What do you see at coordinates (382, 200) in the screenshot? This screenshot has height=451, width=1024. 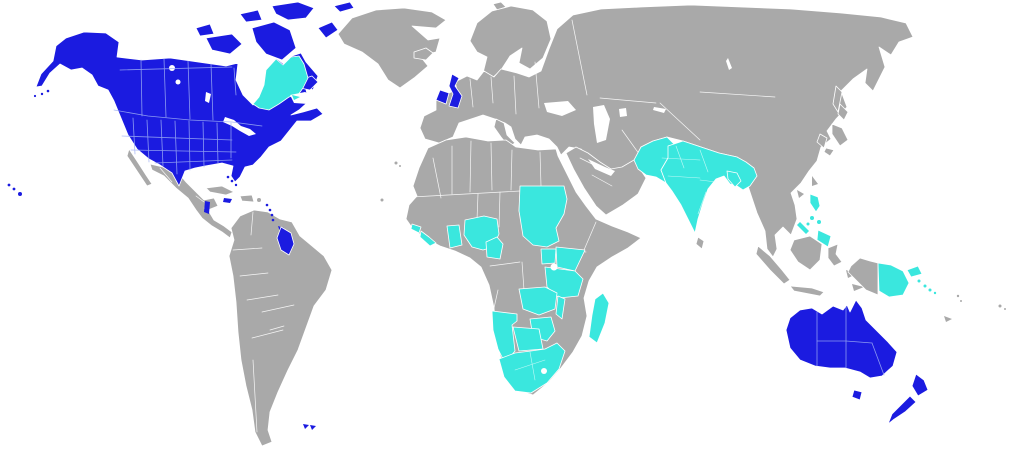 I see `region-cape-verde` at bounding box center [382, 200].